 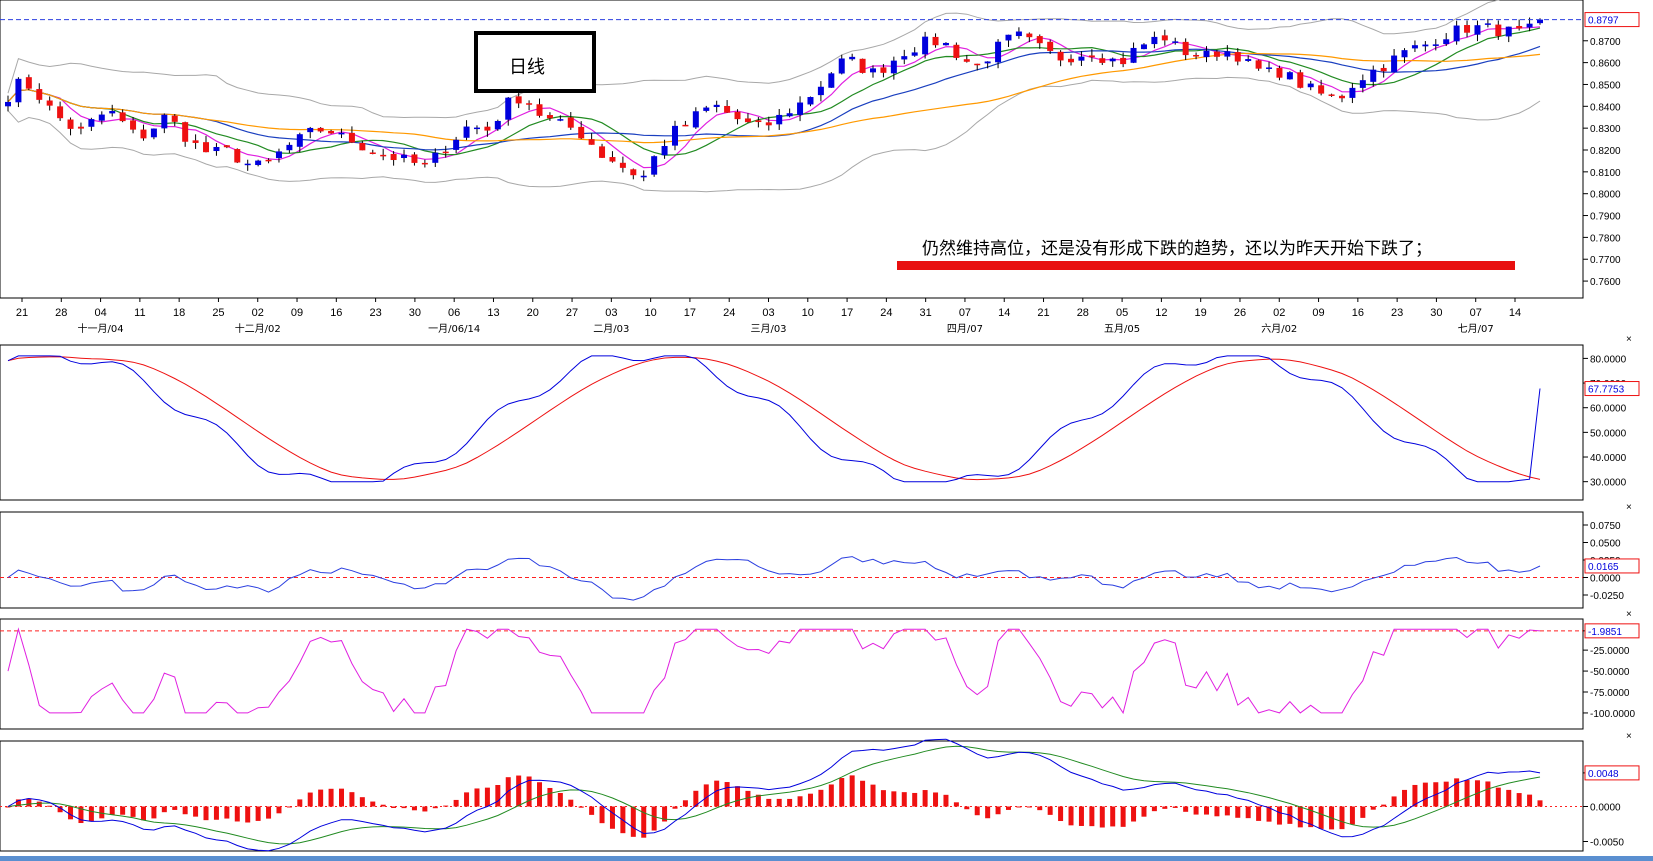 What do you see at coordinates (774, 671) in the screenshot?
I see `williams-line` at bounding box center [774, 671].